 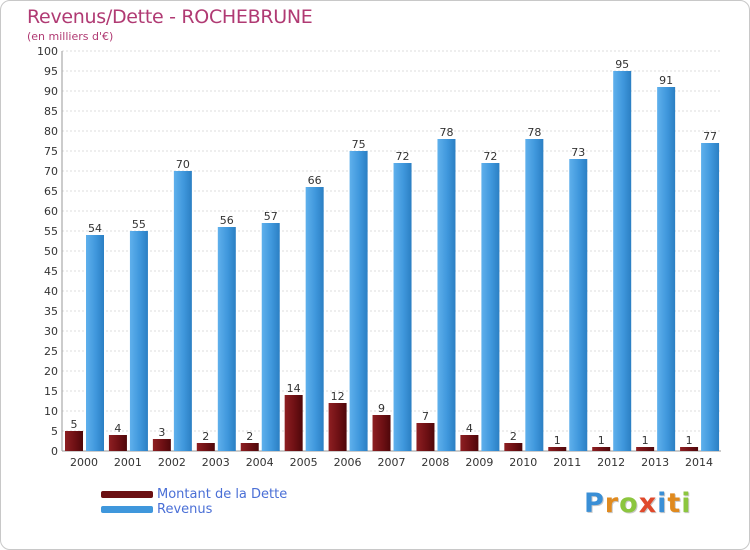 What do you see at coordinates (51, 271) in the screenshot?
I see `y-tick-label: 45` at bounding box center [51, 271].